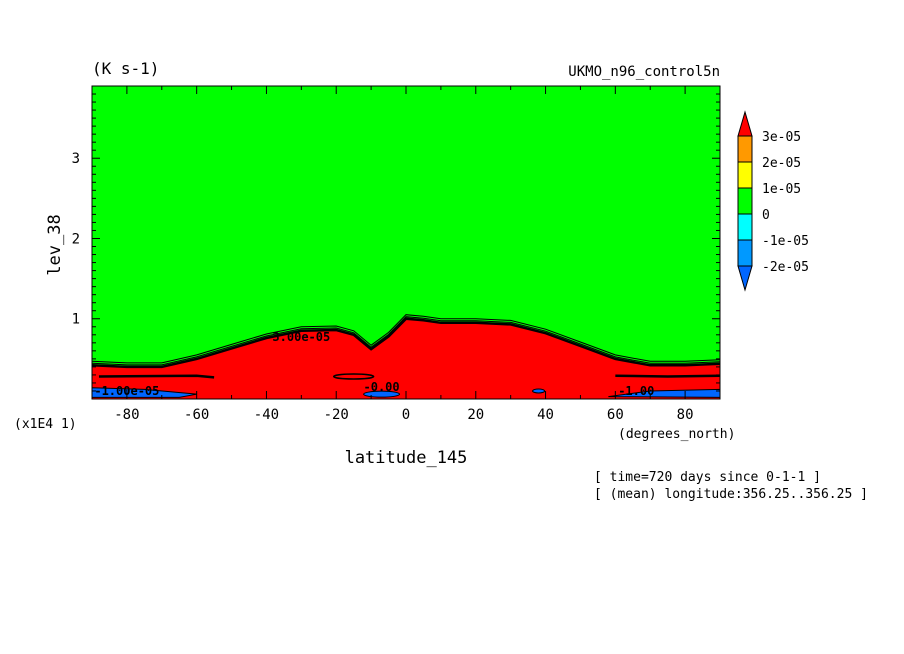  Describe the element at coordinates (781, 189) in the screenshot. I see `colorbar-label: 1e-05` at that location.